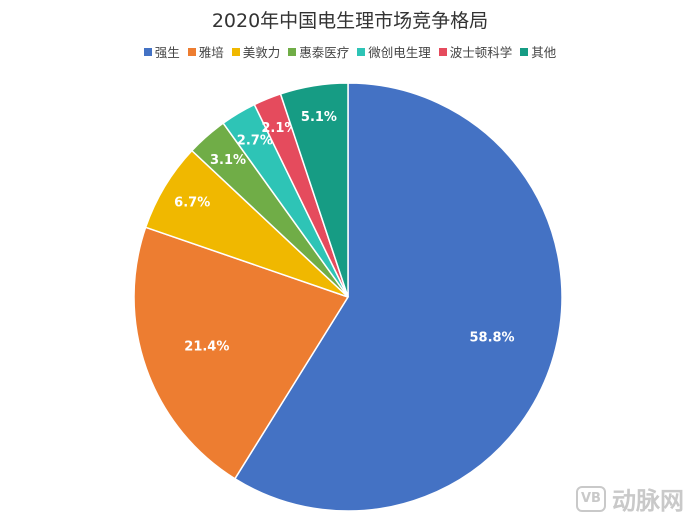  I want to click on data-label: 5.1%, so click(319, 117).